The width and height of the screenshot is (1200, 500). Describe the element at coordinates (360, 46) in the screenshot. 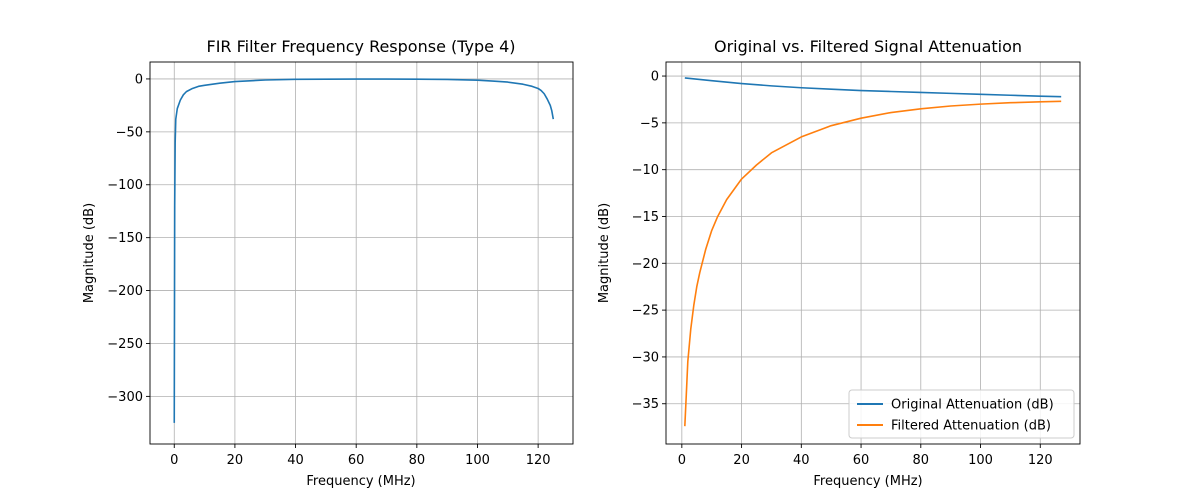

I see `left-plot-title: FIR Filter Frequency Response (Type 4)` at that location.